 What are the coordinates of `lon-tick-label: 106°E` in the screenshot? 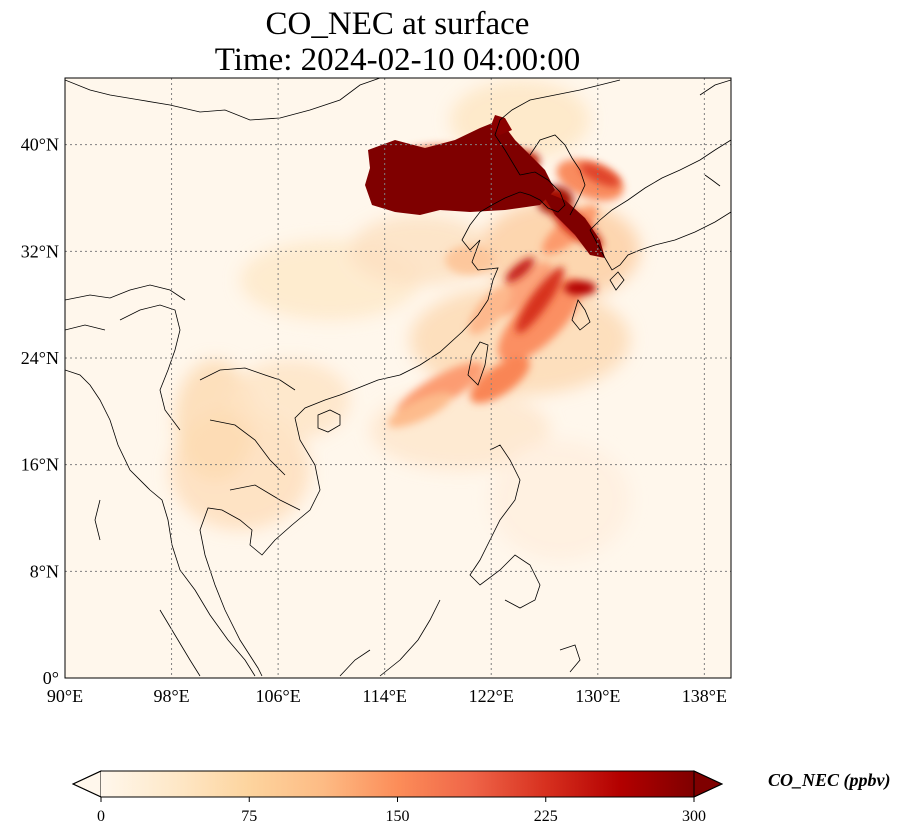 It's located at (278, 696).